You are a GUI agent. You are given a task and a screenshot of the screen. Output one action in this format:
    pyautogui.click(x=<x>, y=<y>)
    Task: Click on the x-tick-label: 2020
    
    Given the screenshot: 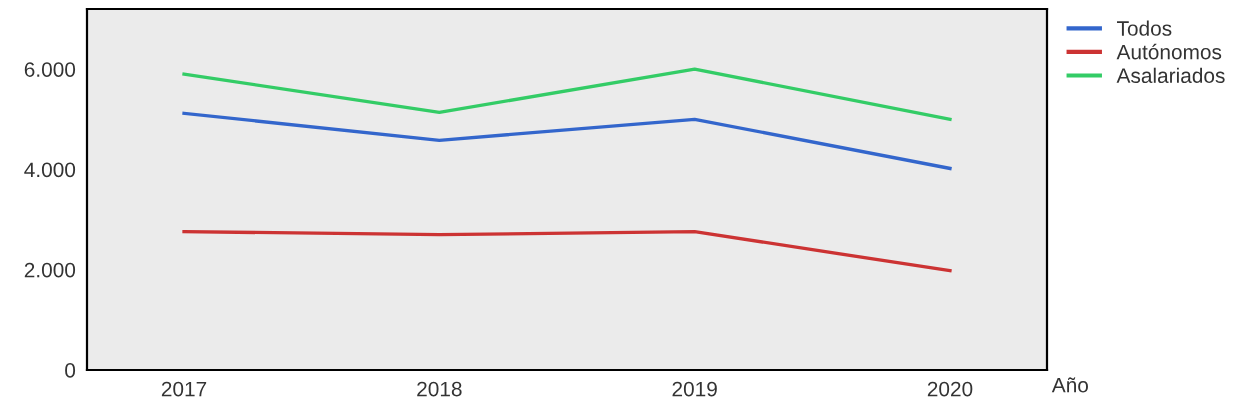 What is the action you would take?
    pyautogui.click(x=950, y=389)
    